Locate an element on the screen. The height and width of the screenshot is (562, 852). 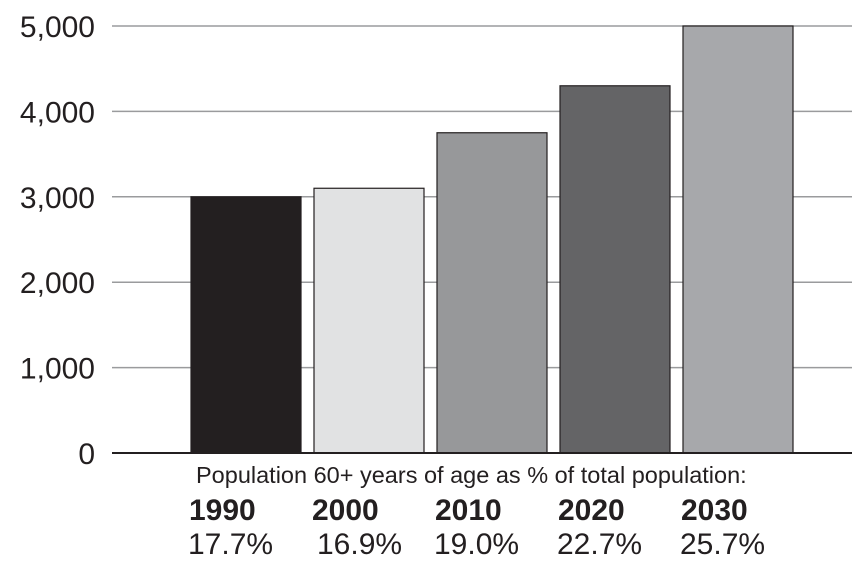
bar-2000 is located at coordinates (369, 320).